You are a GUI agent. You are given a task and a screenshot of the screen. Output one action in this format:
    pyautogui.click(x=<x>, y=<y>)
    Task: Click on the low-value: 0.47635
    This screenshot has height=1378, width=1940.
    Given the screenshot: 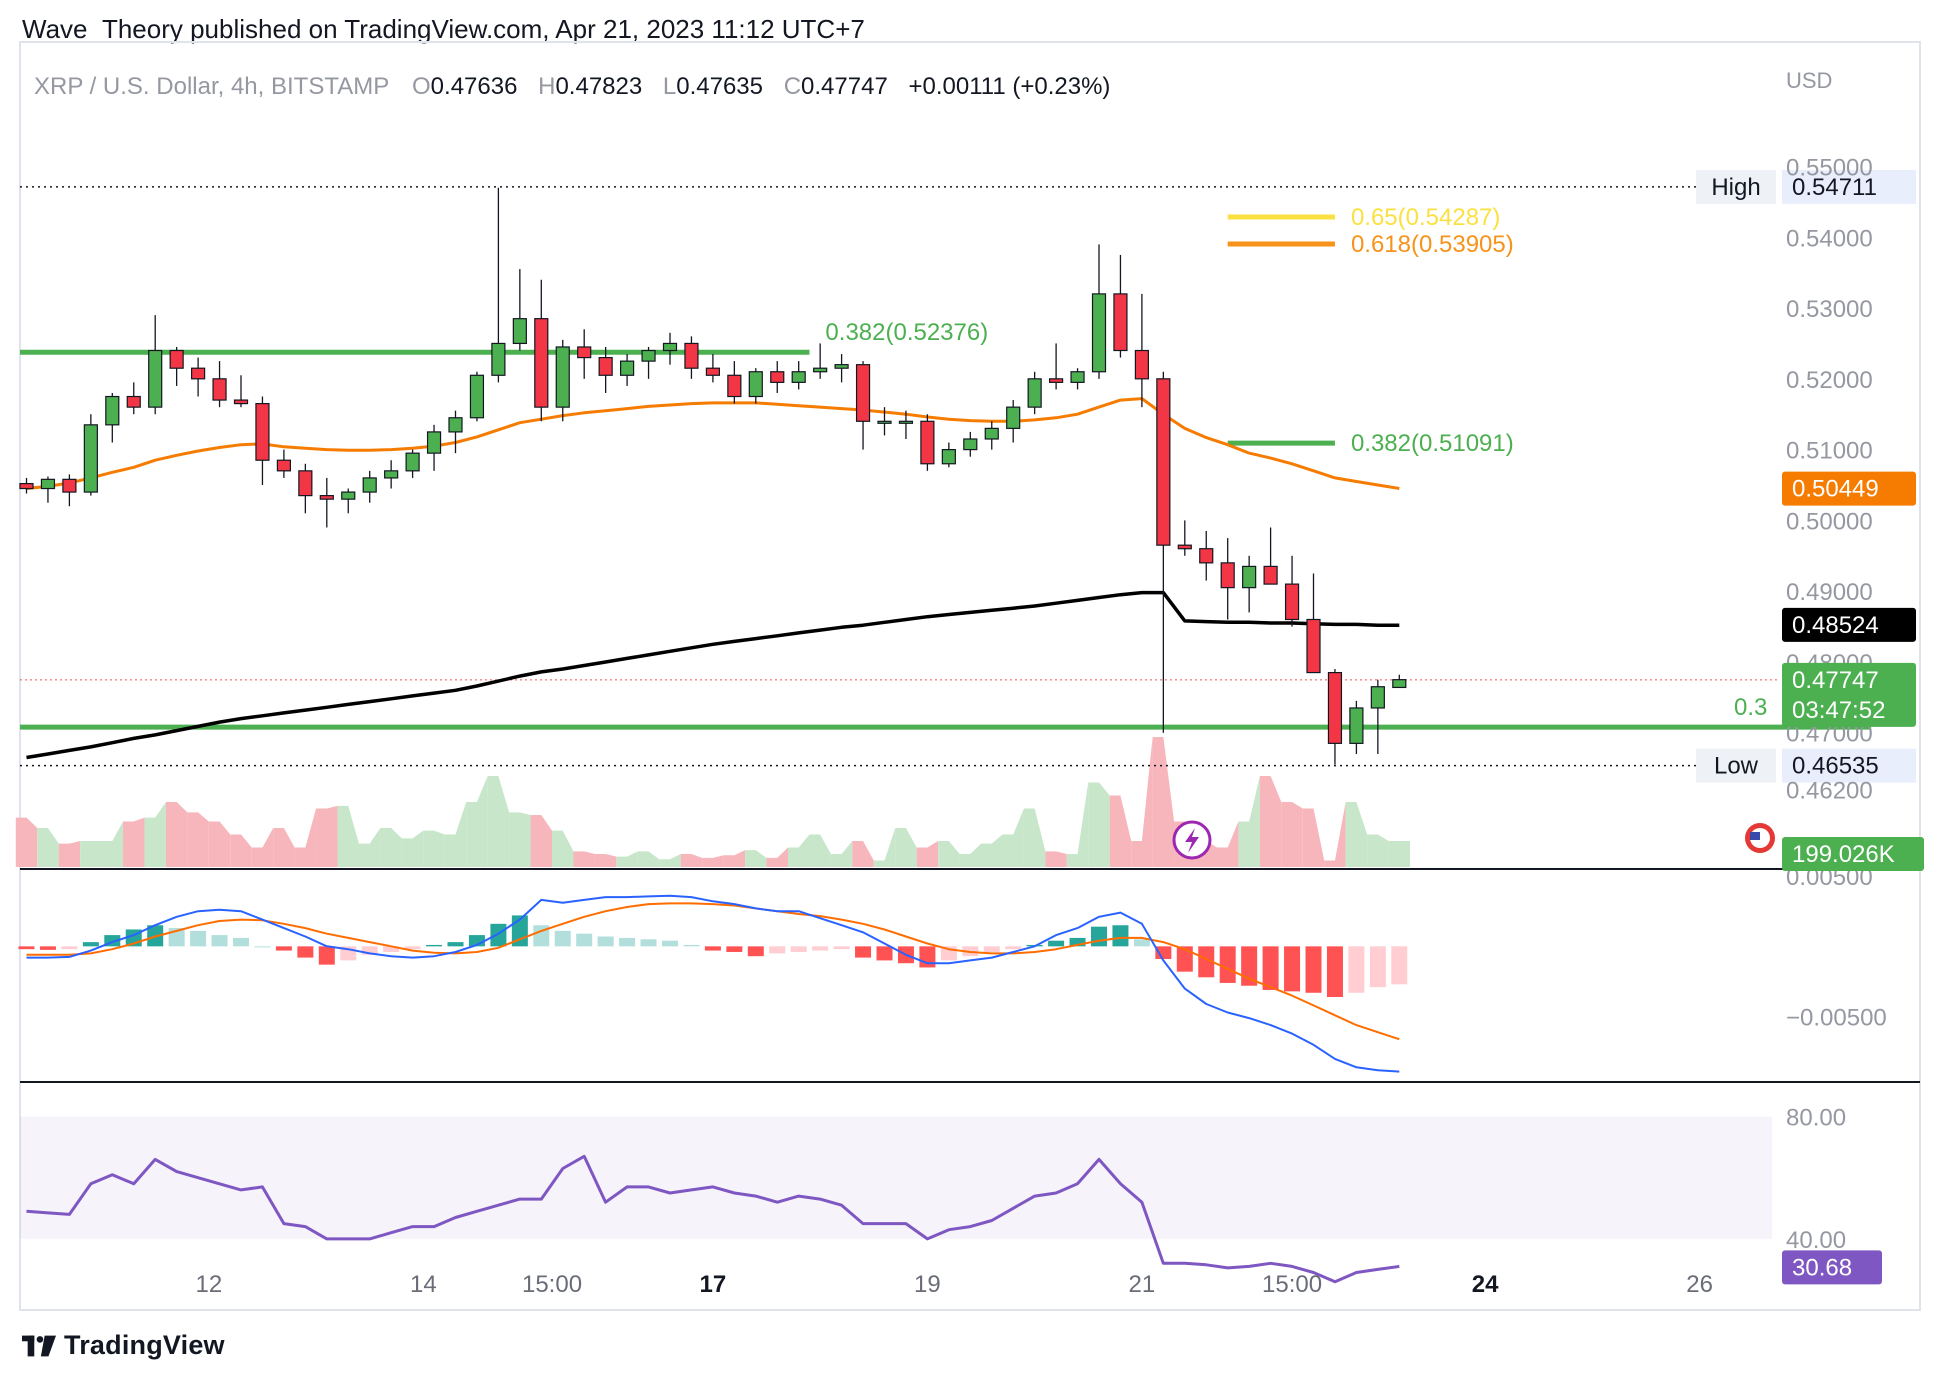 What is the action you would take?
    pyautogui.click(x=719, y=86)
    